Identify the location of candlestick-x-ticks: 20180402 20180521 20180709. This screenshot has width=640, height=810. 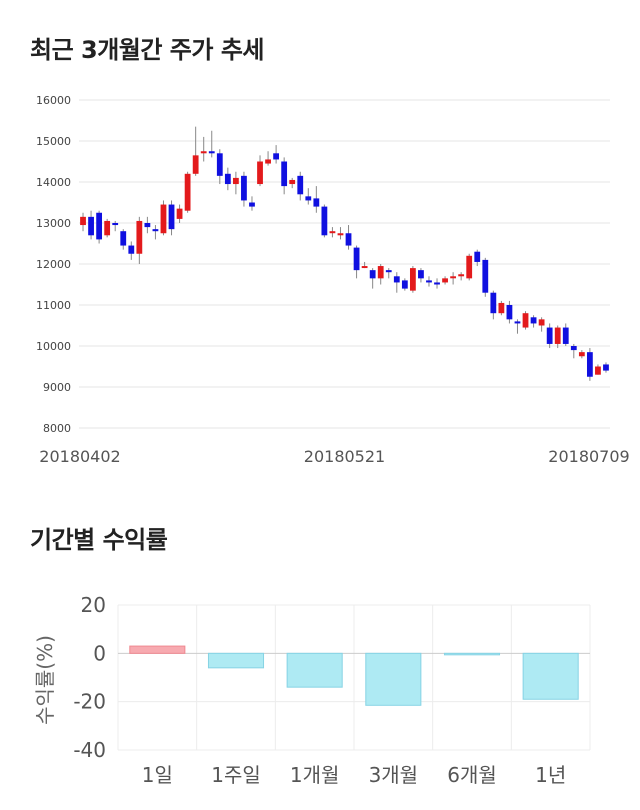
(334, 456).